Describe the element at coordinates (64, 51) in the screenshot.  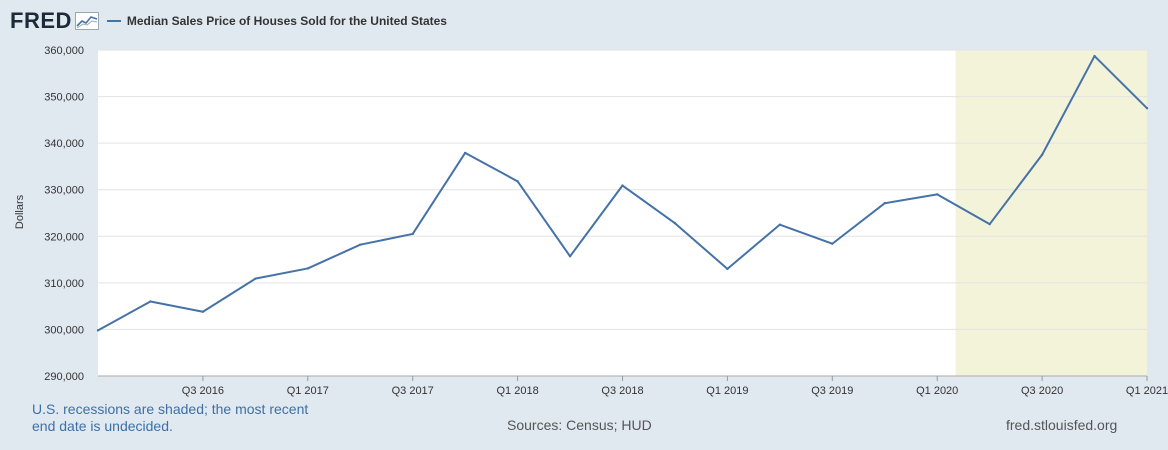
I see `y-tick-label: 360,000` at that location.